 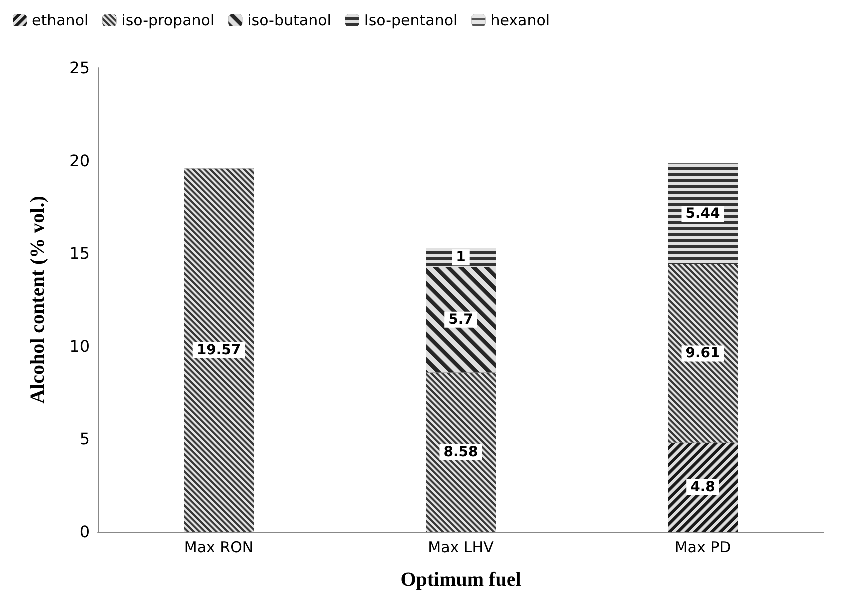 I want to click on data-label: 1, so click(x=461, y=258).